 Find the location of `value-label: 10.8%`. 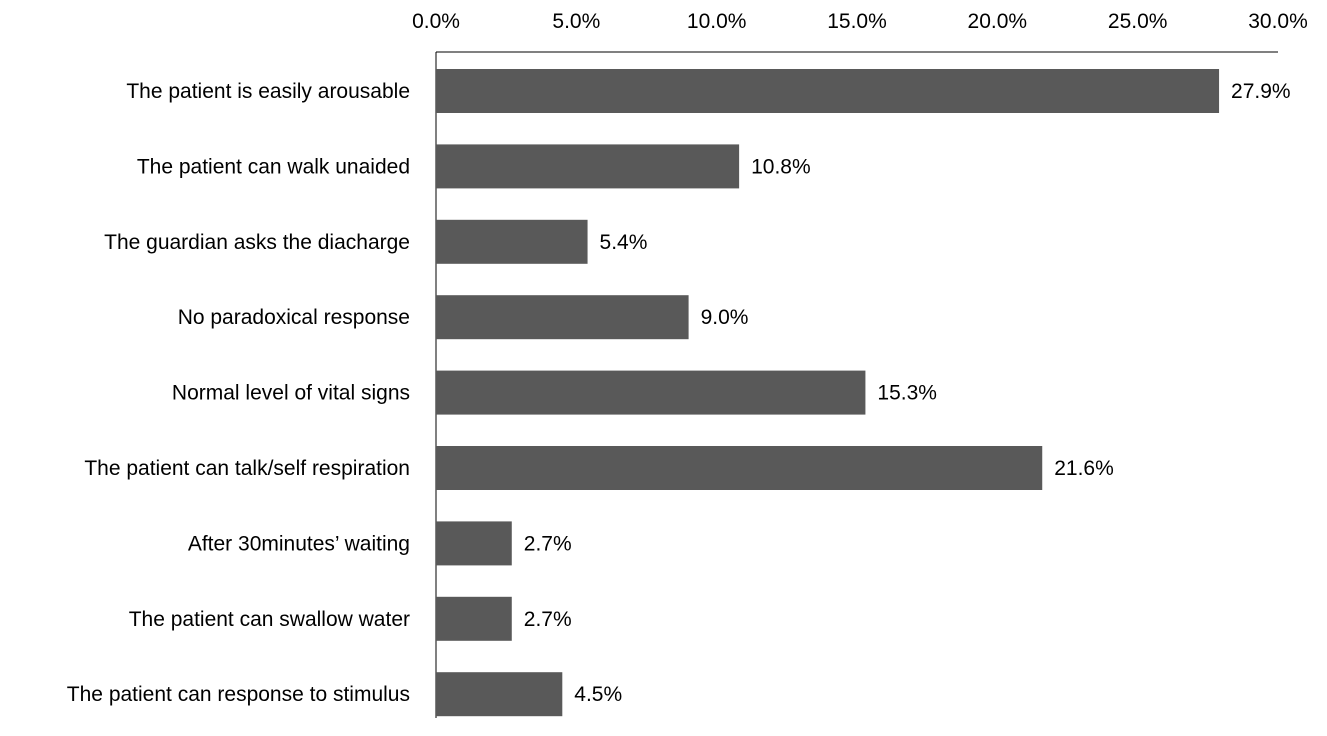

value-label: 10.8% is located at coordinates (781, 166).